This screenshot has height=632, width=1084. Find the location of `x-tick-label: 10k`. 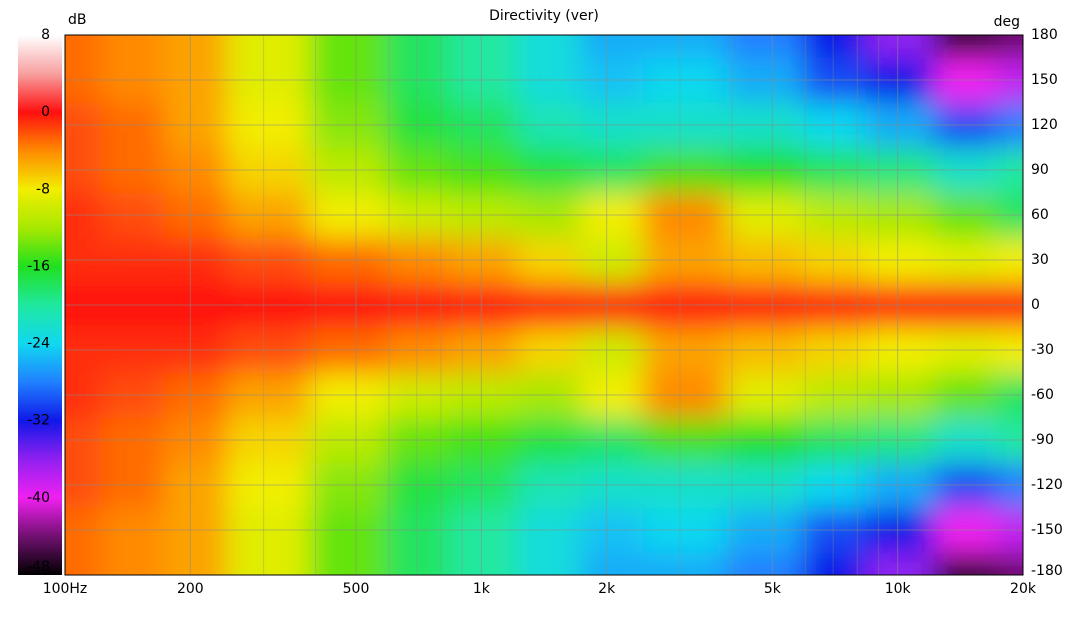

x-tick-label: 10k is located at coordinates (898, 589).